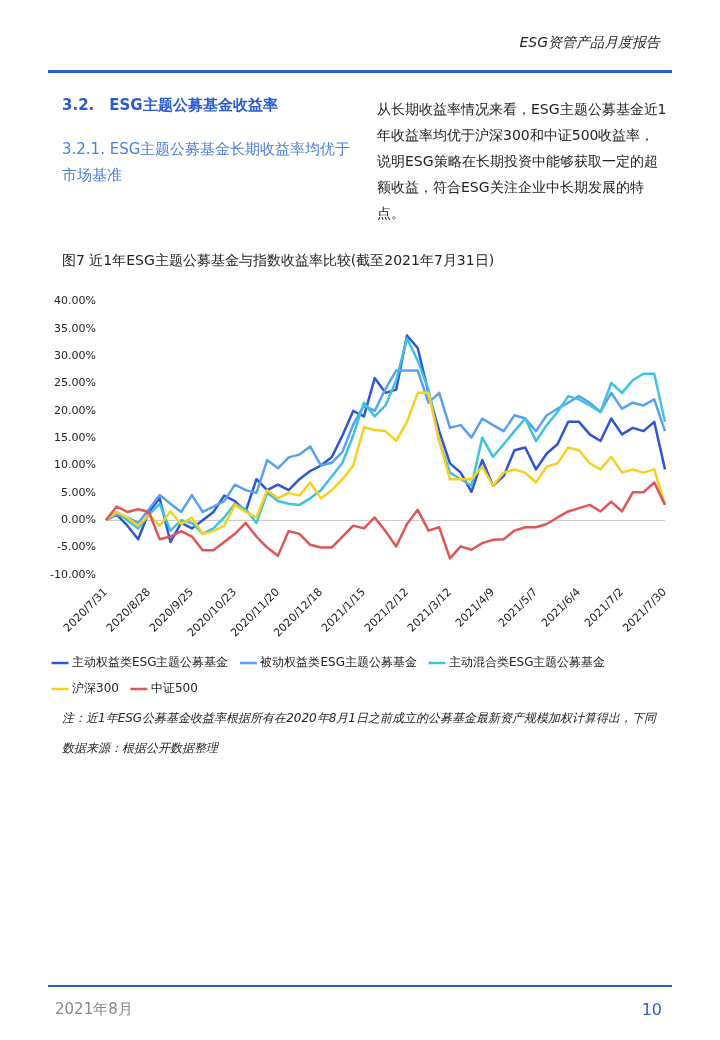  I want to click on y-tick-label: -5.00%, so click(76, 547).